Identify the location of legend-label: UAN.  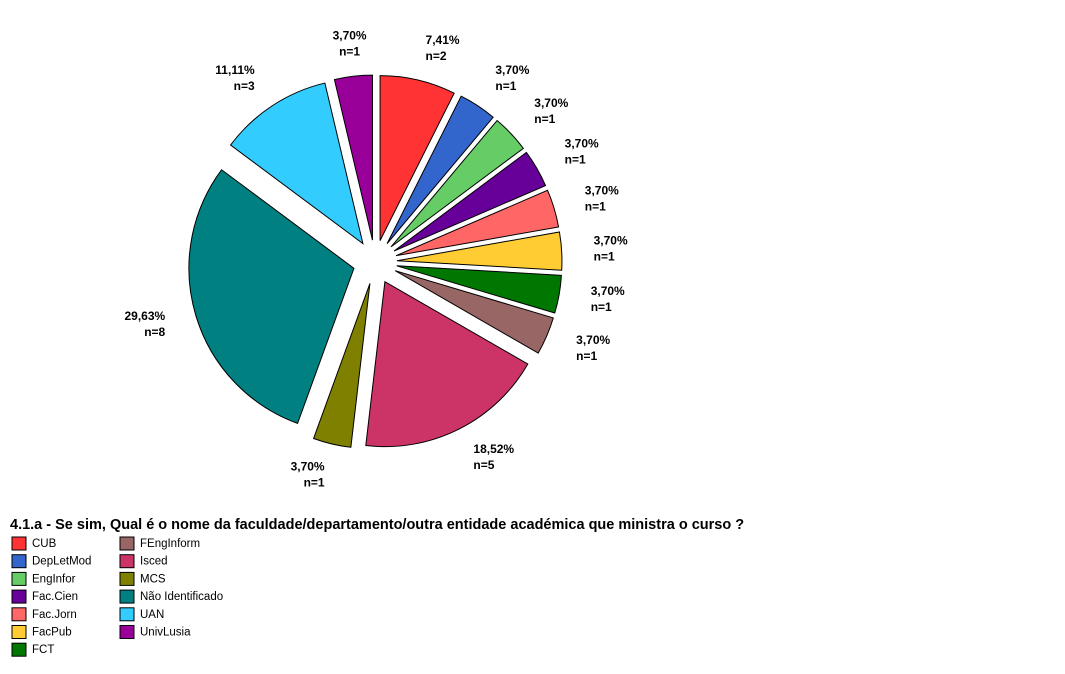
(152, 615).